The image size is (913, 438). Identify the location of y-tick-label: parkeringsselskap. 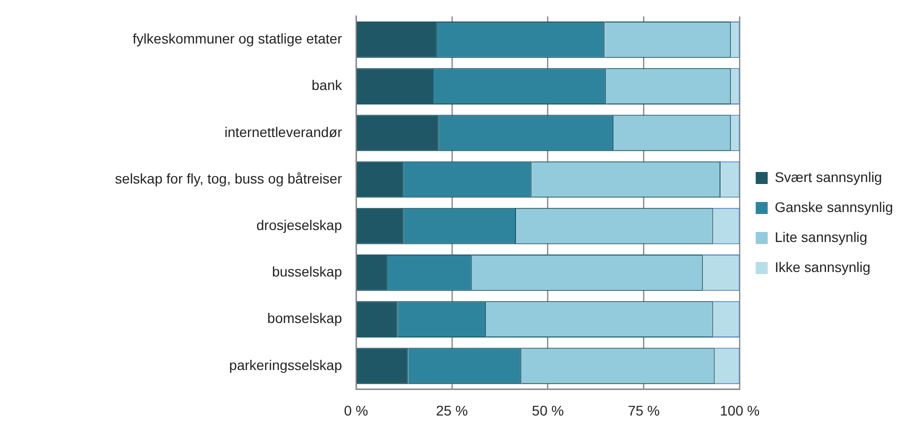
(285, 364).